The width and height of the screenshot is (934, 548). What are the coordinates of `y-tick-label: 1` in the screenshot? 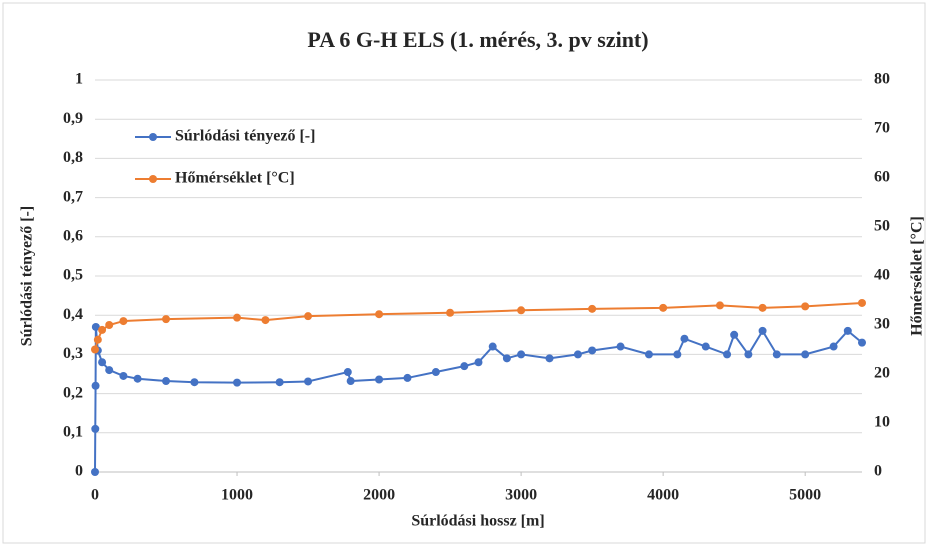 It's located at (79, 79).